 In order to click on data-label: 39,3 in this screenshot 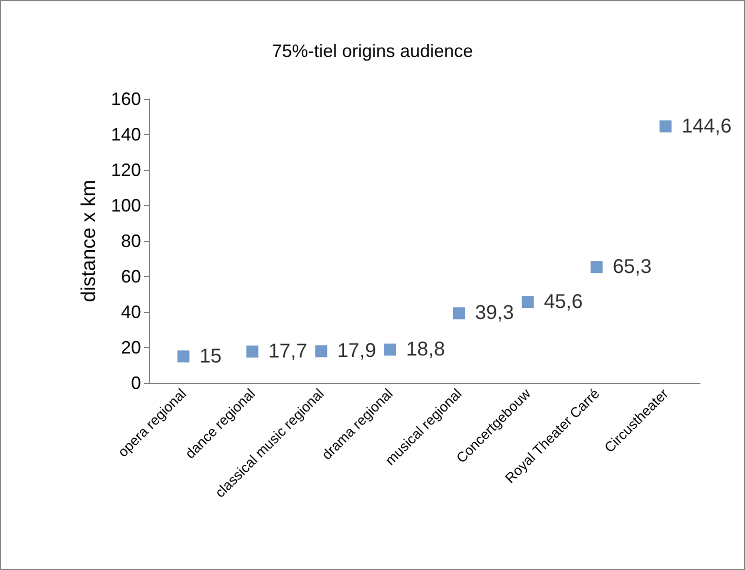, I will do `click(494, 313)`.